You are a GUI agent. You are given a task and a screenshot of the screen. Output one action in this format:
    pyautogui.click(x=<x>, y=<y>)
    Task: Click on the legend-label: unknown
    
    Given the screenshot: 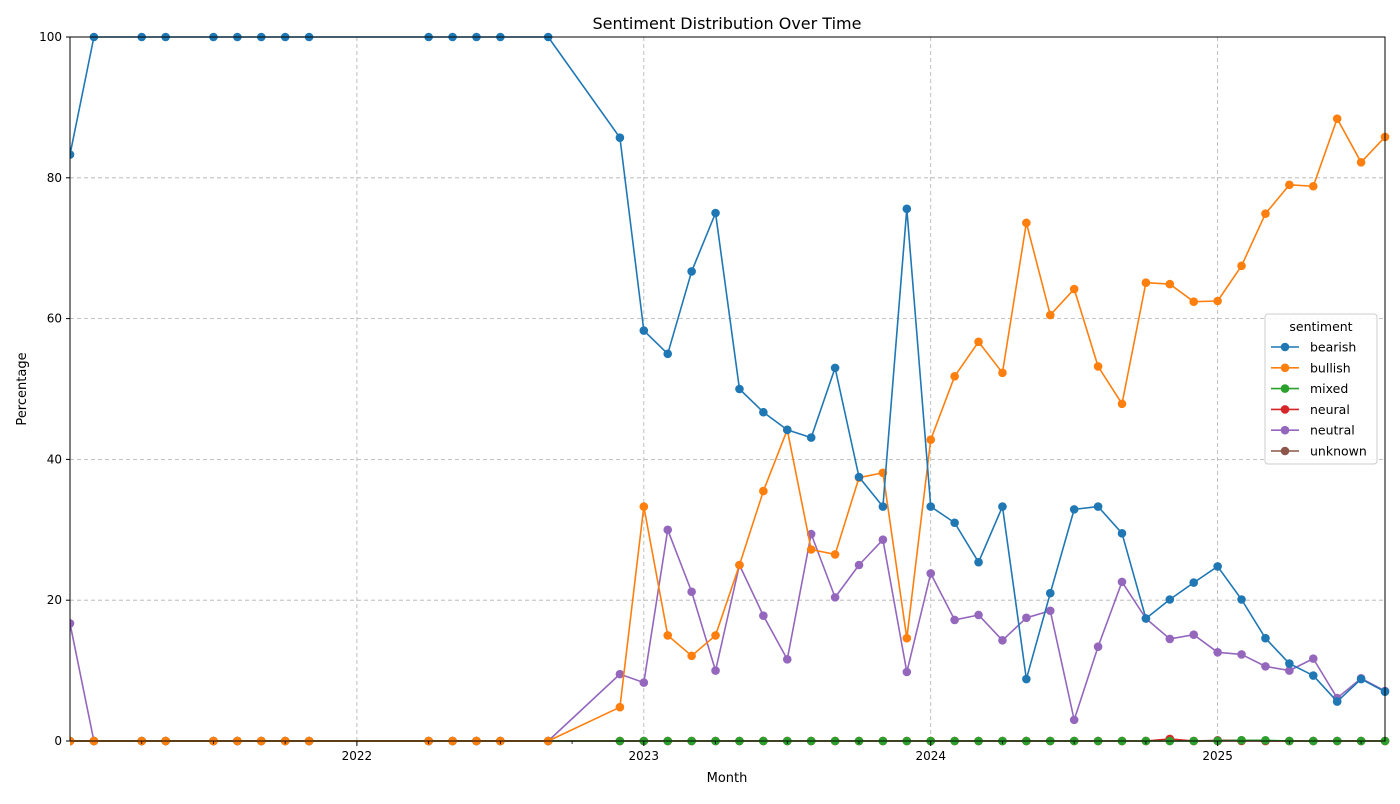 What is the action you would take?
    pyautogui.click(x=1338, y=451)
    